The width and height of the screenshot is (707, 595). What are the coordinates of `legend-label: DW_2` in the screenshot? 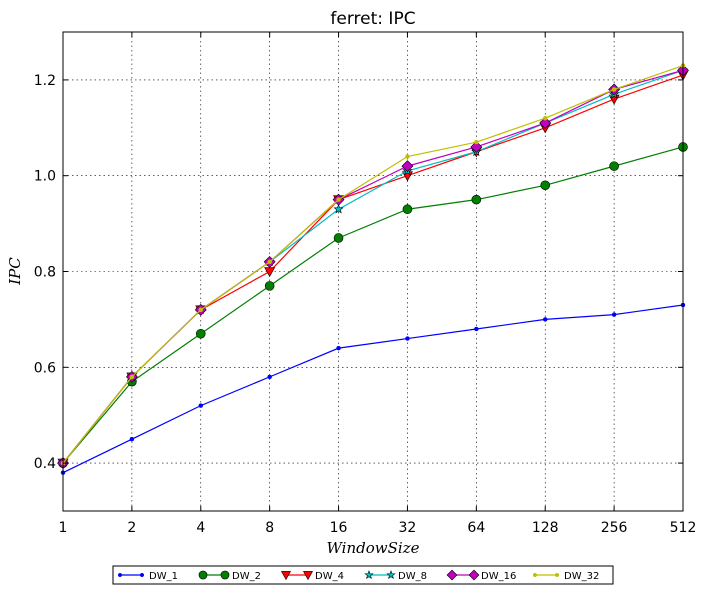 It's located at (246, 576).